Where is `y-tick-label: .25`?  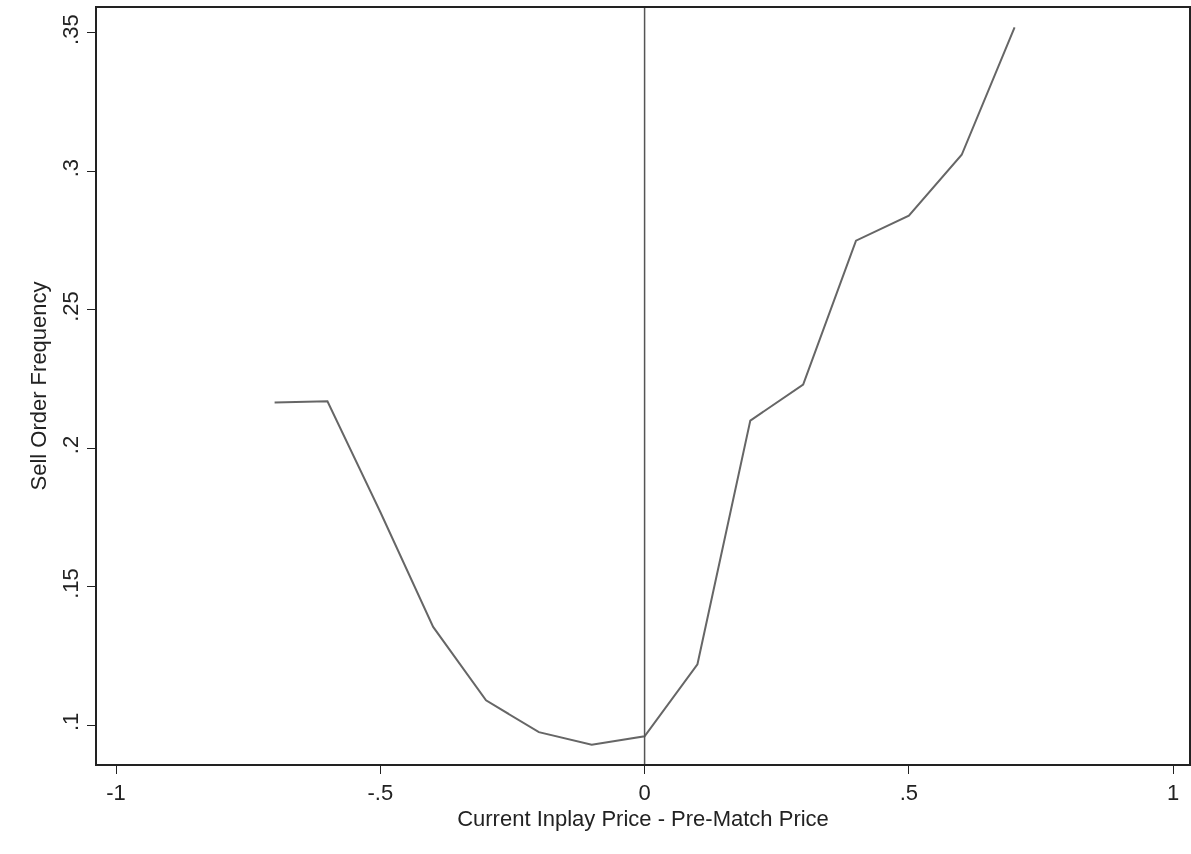
y-tick-label: .25 is located at coordinates (71, 306).